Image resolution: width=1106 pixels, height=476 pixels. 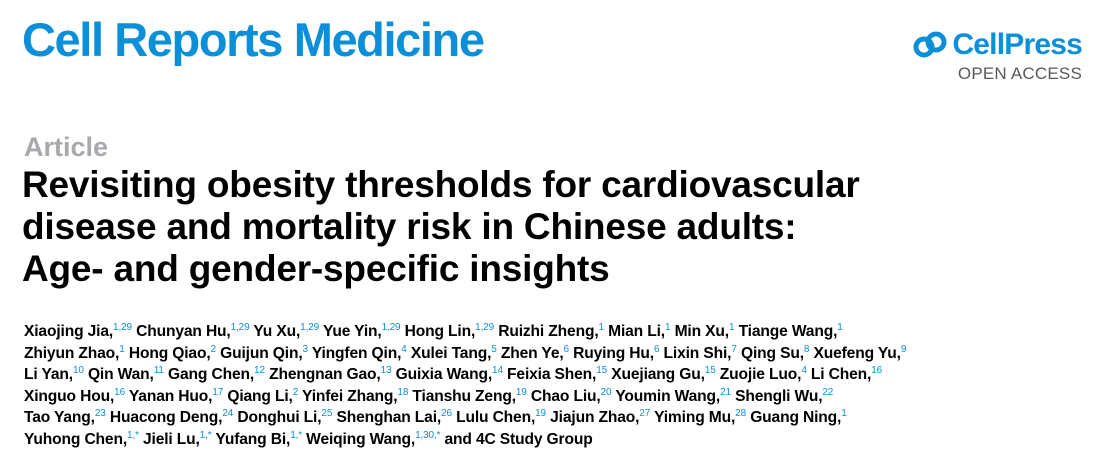 I want to click on author-name: Xinguo Hou,16, so click(x=74, y=395).